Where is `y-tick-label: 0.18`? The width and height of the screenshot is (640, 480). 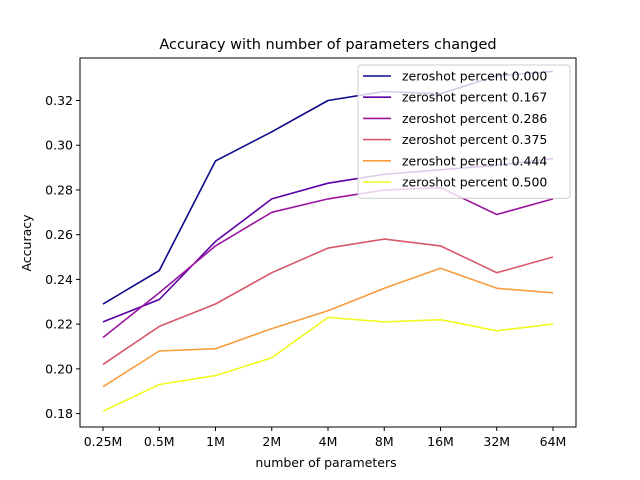 y-tick-label: 0.18 is located at coordinates (59, 413).